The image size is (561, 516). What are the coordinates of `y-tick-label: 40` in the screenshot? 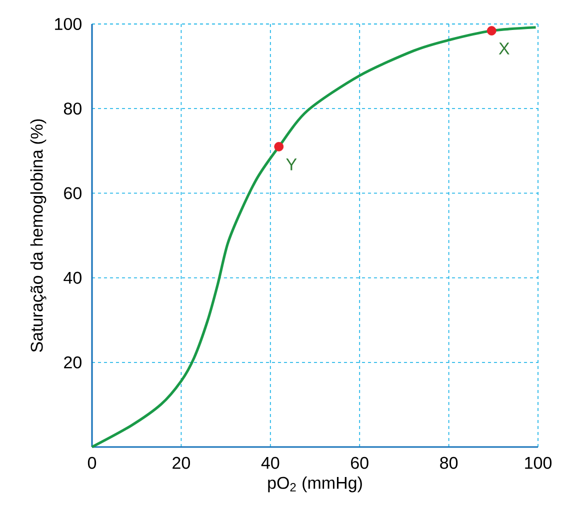 It's located at (73, 278).